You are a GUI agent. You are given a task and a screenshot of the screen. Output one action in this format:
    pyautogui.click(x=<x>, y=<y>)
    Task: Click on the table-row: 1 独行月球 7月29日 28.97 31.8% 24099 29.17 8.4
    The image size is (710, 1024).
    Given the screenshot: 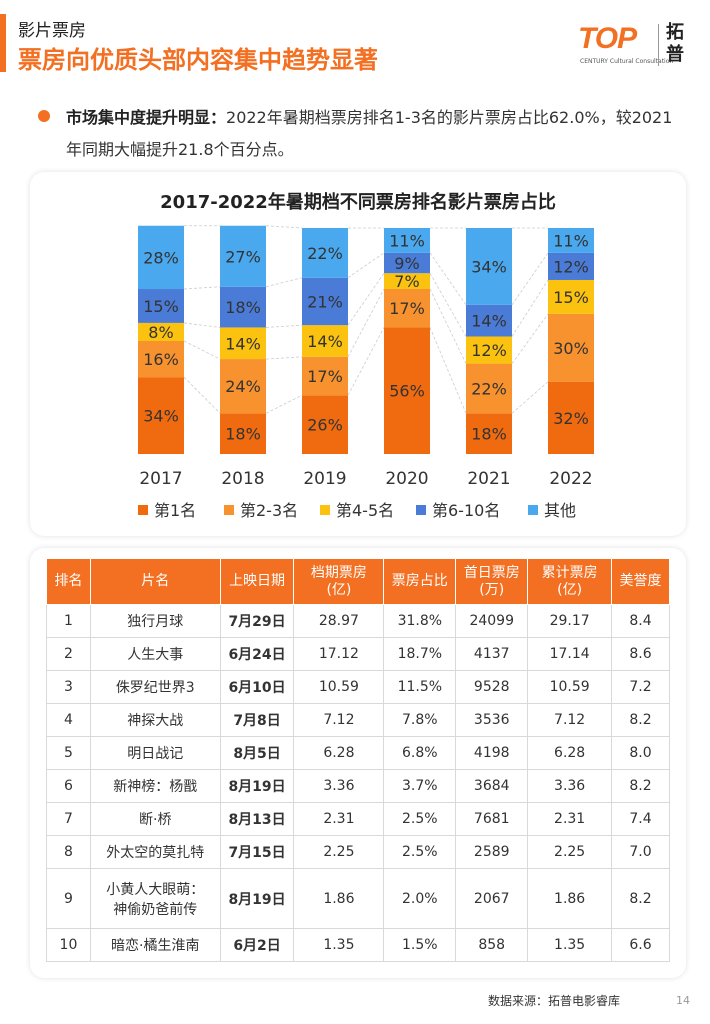 What is the action you would take?
    pyautogui.click(x=358, y=621)
    